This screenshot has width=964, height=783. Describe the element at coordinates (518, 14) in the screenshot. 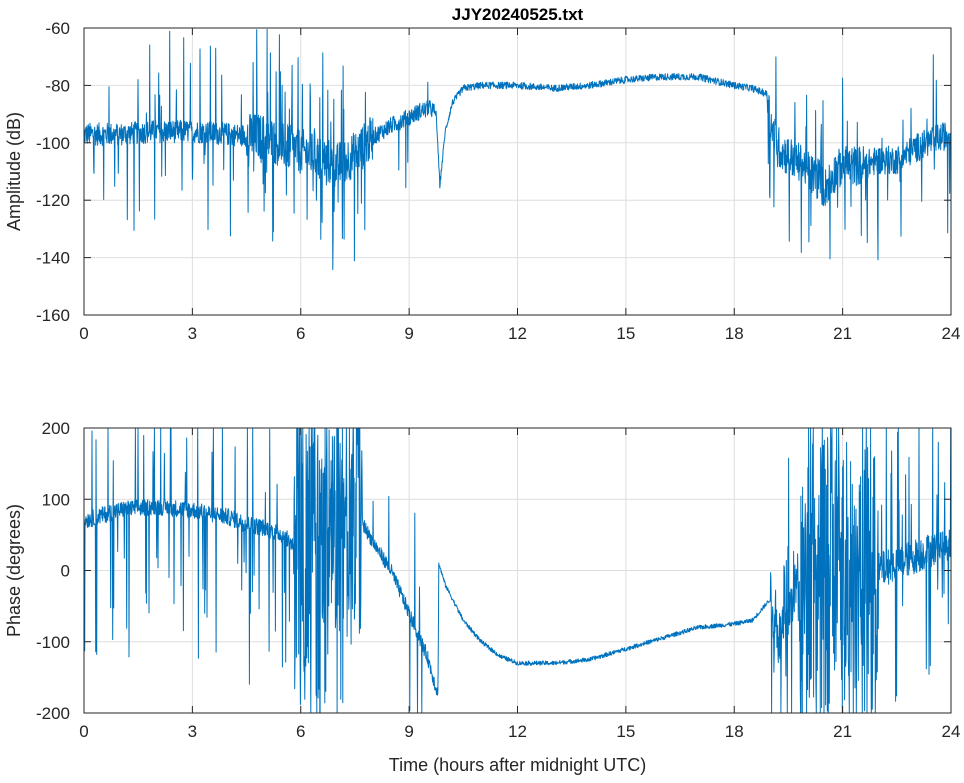

I see `chart-title: JJY20240525.txt` at that location.